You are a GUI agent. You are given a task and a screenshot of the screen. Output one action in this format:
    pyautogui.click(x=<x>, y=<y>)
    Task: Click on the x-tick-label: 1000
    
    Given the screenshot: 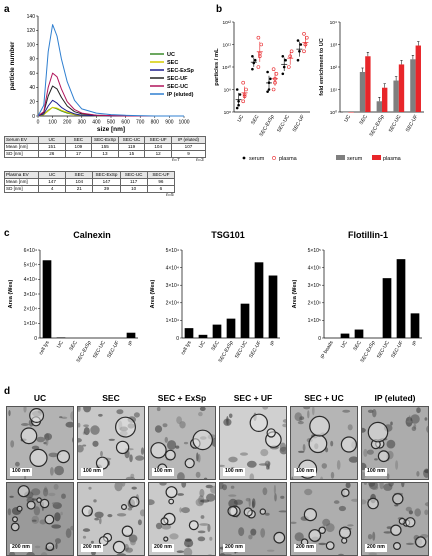 What is the action you would take?
    pyautogui.click(x=183, y=123)
    